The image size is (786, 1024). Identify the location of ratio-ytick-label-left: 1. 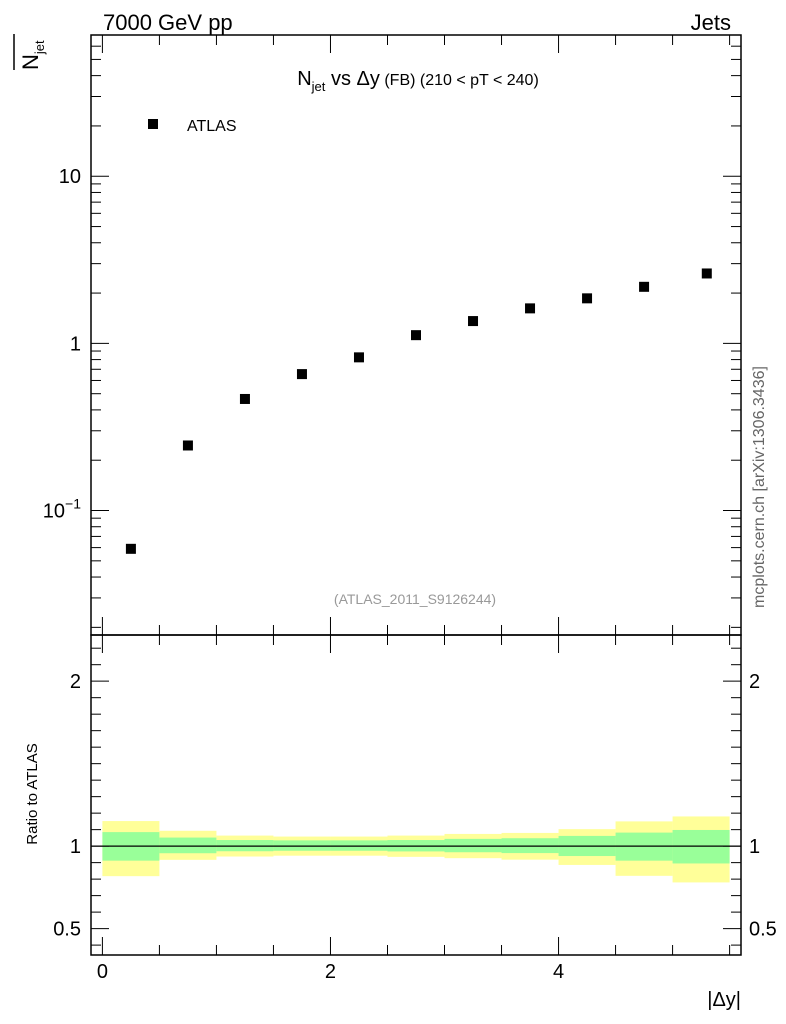
(75, 847).